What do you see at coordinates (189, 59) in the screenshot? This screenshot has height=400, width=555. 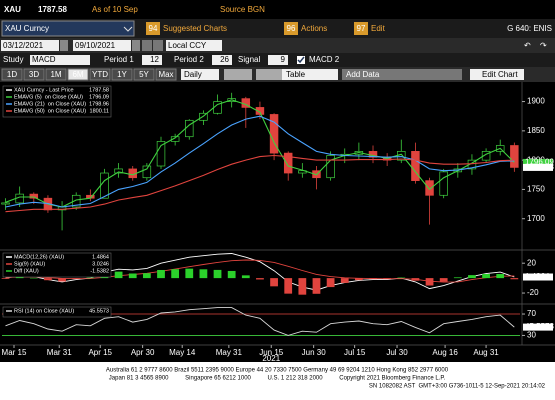 I see `period2-label: Period 2` at bounding box center [189, 59].